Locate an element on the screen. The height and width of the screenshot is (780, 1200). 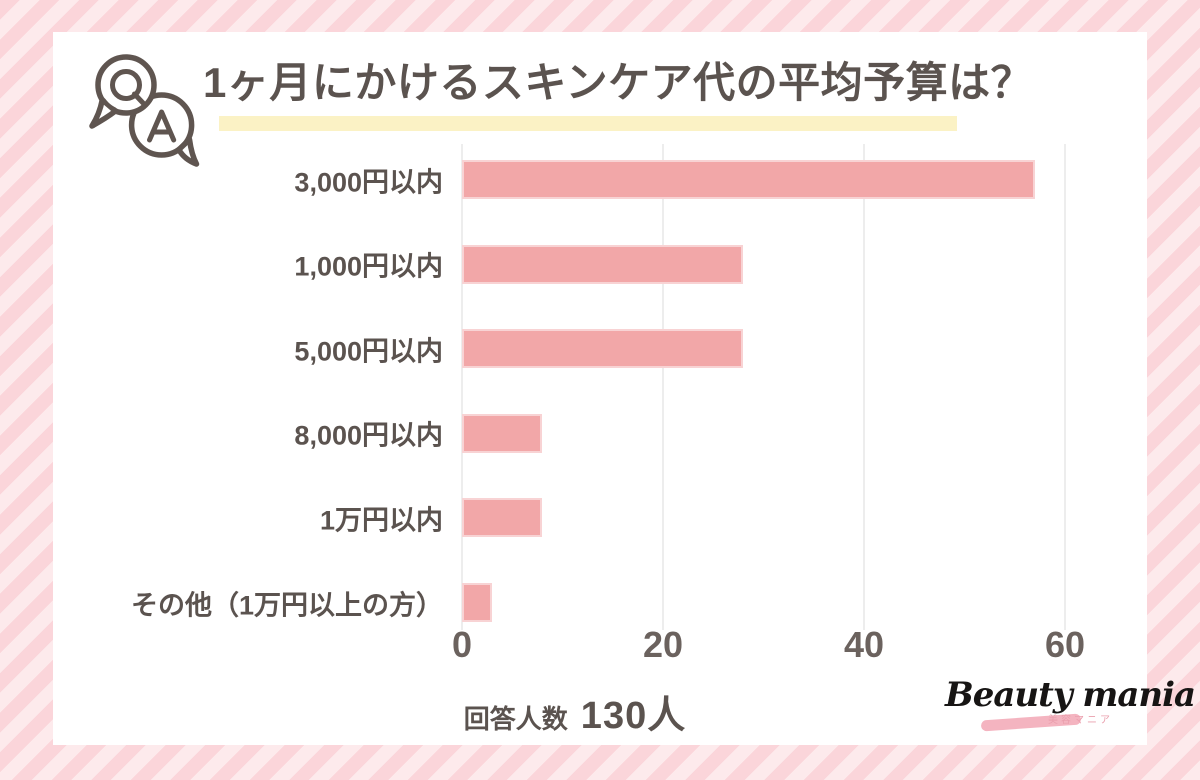
x-tick-label-60: 60 is located at coordinates (1065, 644).